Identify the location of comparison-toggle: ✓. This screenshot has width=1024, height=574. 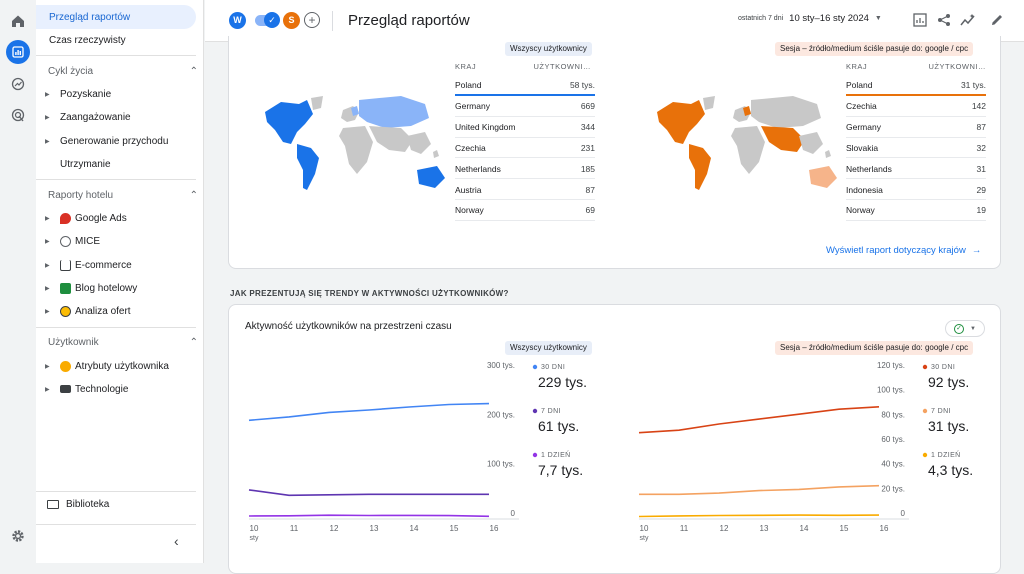
(267, 20).